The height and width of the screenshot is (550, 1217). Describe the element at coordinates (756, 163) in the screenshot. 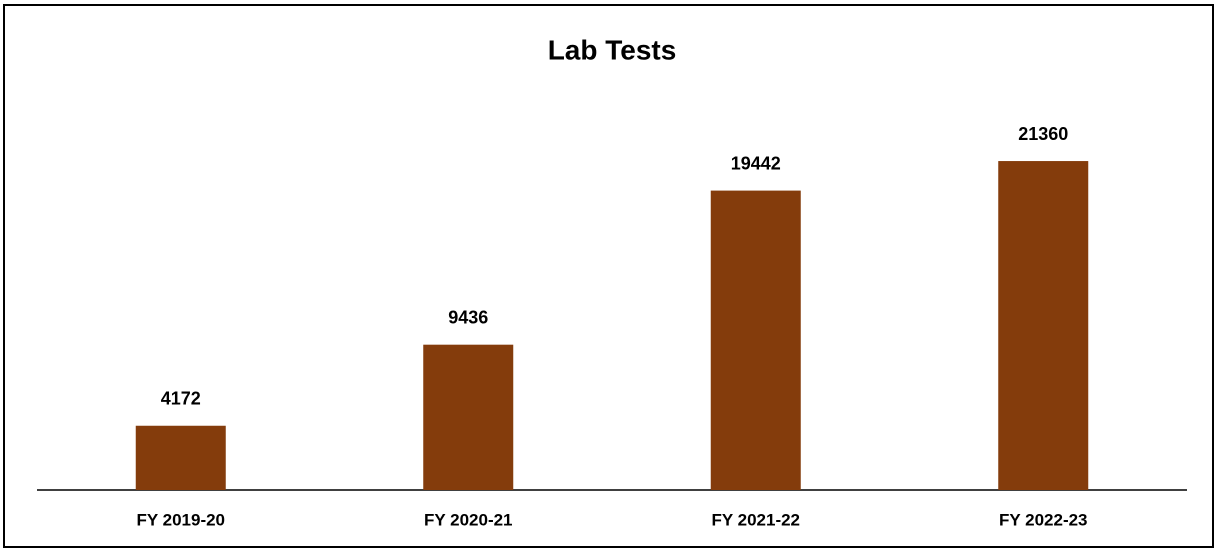

I see `data-label: 19442` at that location.